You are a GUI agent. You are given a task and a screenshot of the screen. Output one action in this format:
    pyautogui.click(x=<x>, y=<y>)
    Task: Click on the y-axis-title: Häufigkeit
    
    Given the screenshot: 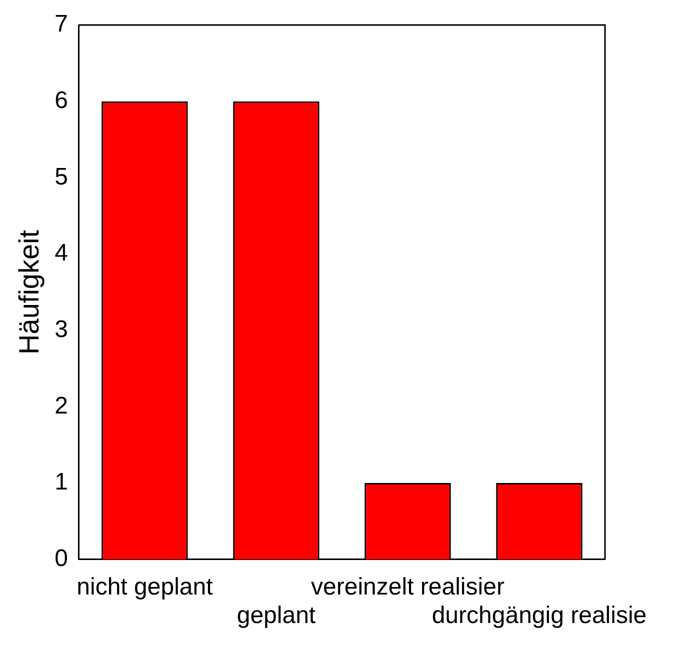 What is the action you would take?
    pyautogui.click(x=29, y=292)
    